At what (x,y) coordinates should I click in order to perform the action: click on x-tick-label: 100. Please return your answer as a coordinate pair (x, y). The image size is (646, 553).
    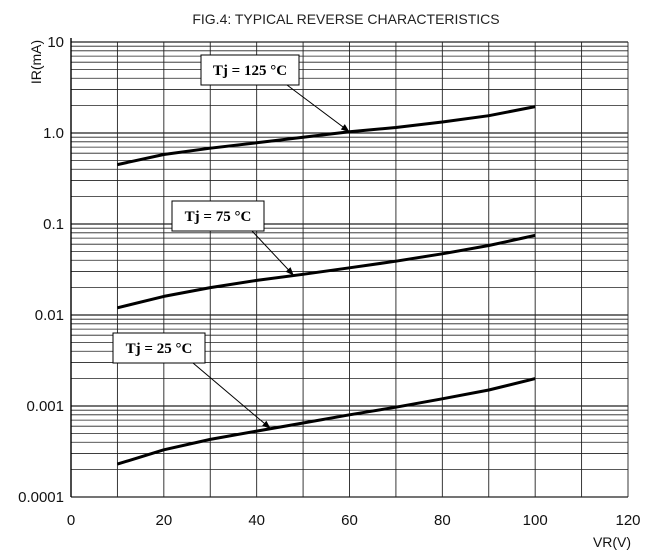
    Looking at the image, I should click on (535, 520).